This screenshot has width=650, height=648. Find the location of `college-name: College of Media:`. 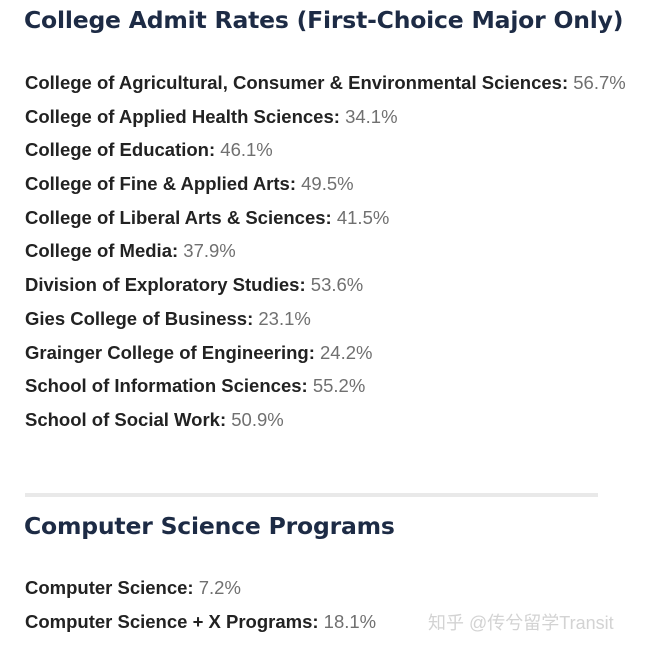

college-name: College of Media: is located at coordinates (102, 251).